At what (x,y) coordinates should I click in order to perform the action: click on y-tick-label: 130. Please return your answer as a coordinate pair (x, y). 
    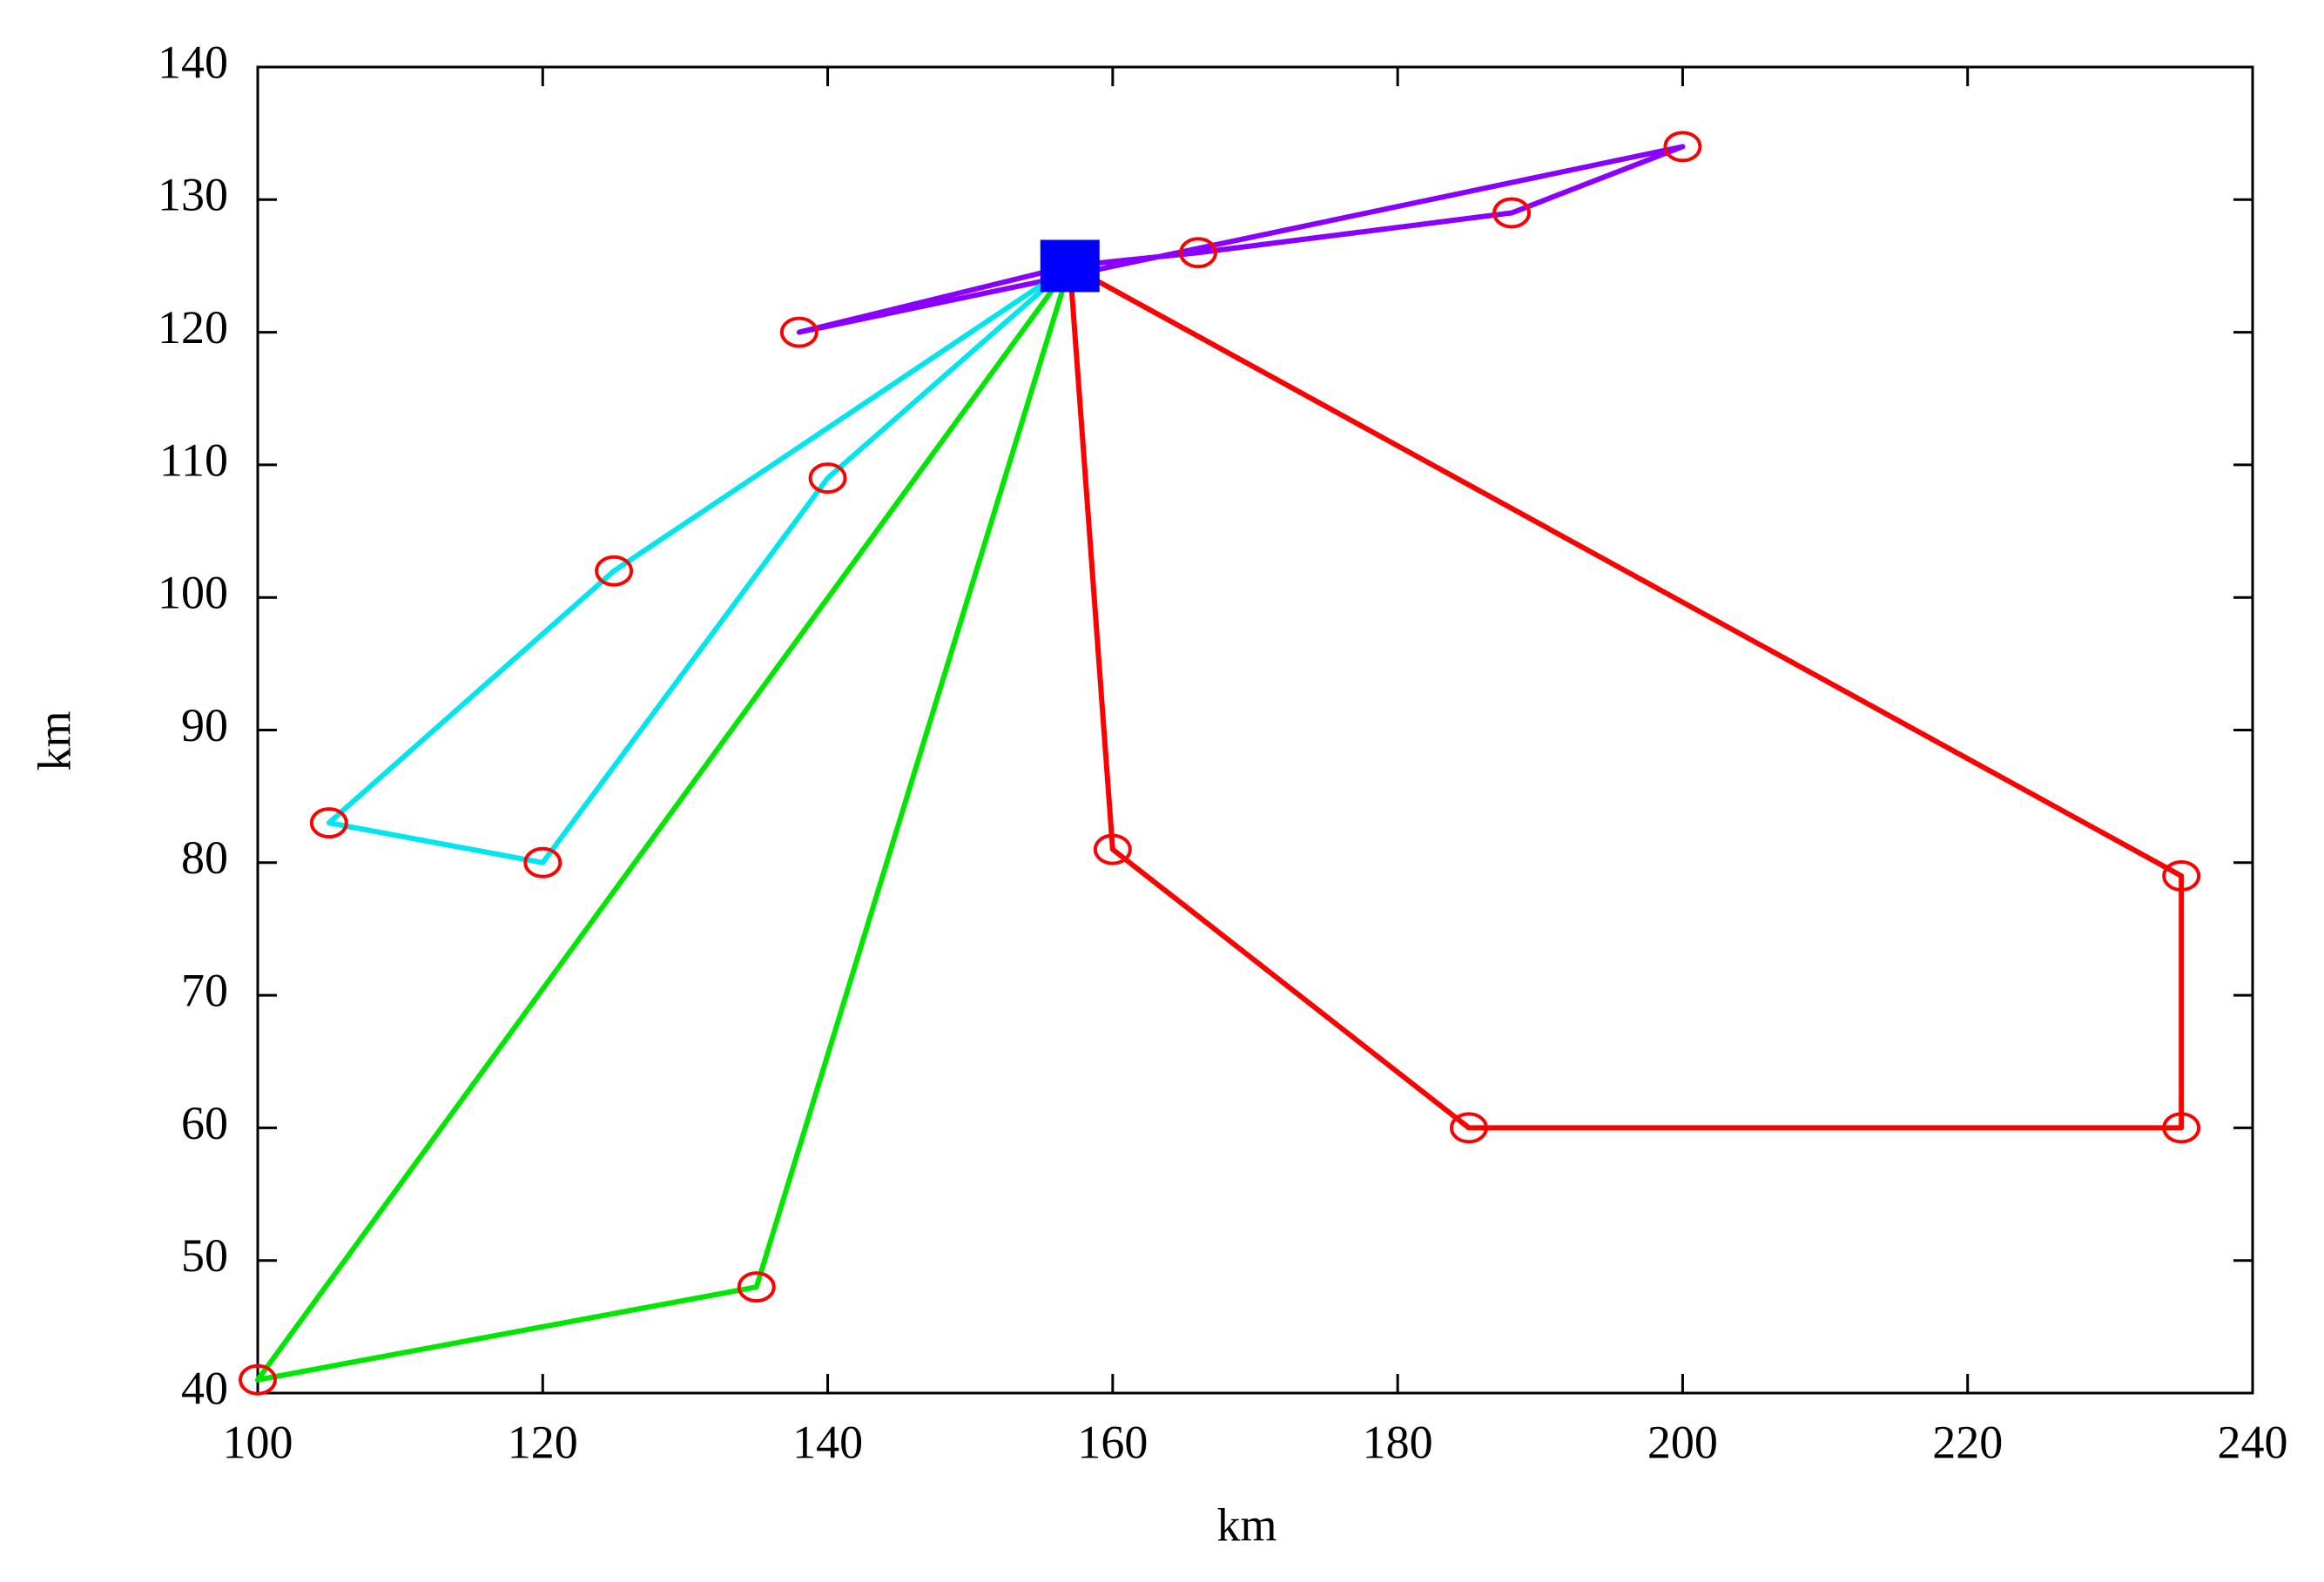
    Looking at the image, I should click on (193, 195).